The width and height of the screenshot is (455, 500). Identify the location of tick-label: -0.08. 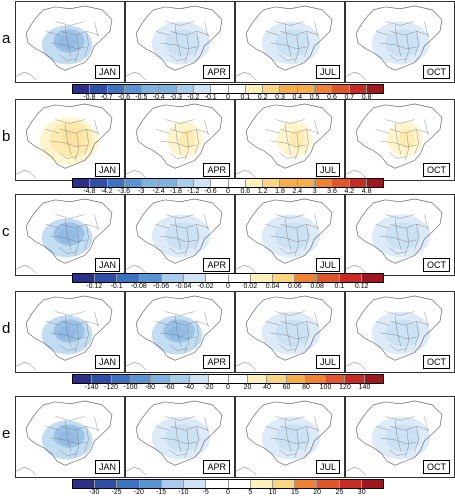
(138, 286).